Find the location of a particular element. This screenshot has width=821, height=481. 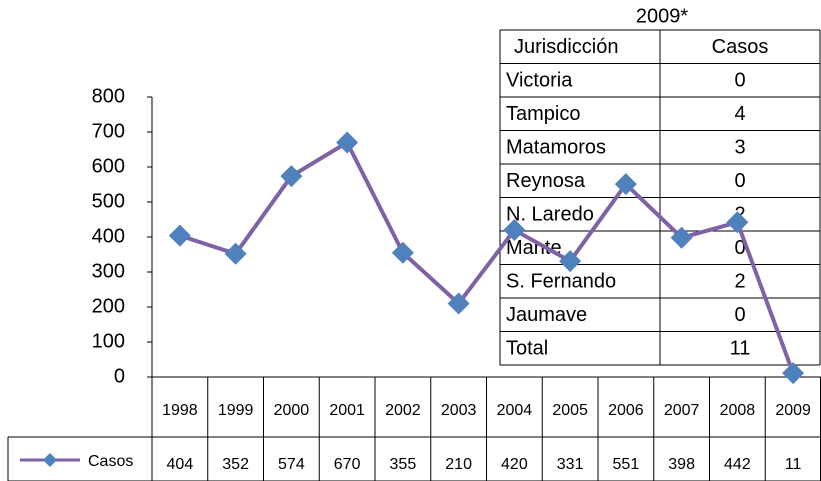

x-tick-label: 2009 is located at coordinates (793, 410).